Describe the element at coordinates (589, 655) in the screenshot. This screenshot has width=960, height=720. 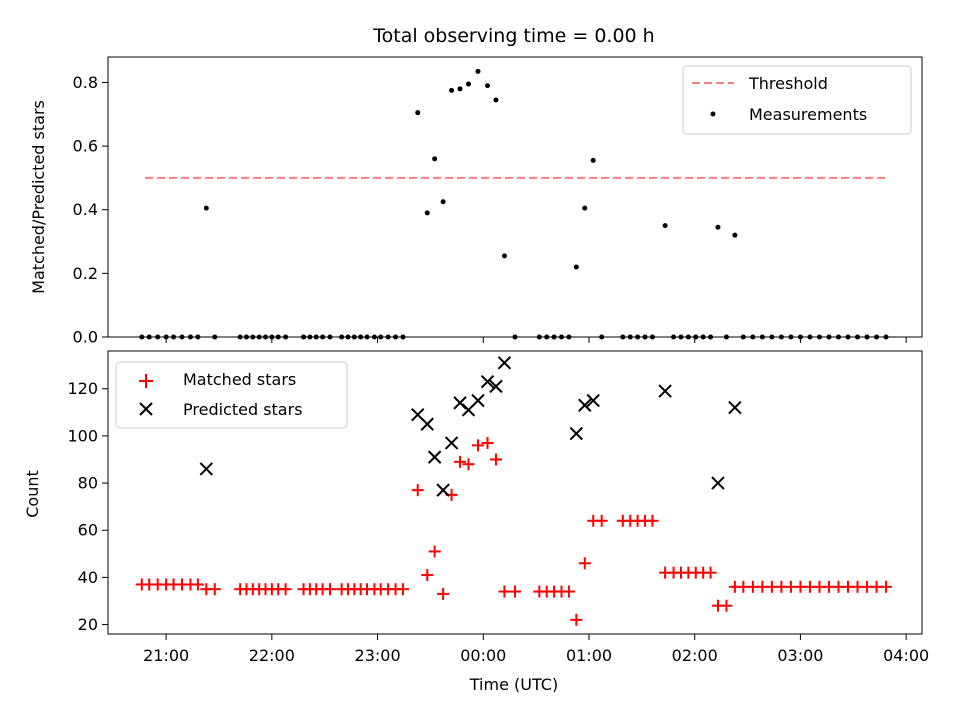
I see `x-tick-label: 01:00` at that location.